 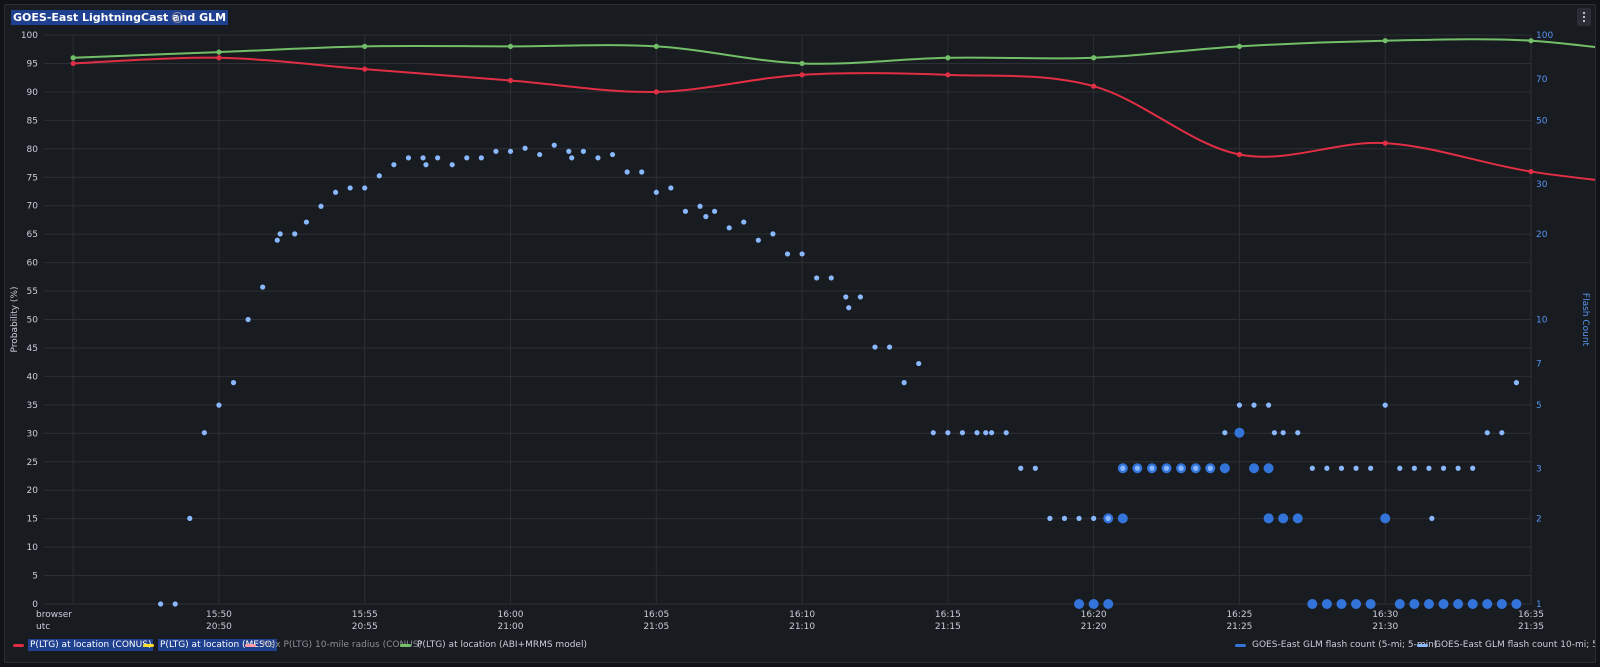 I want to click on y-left-tick-label: 5, so click(x=35, y=577).